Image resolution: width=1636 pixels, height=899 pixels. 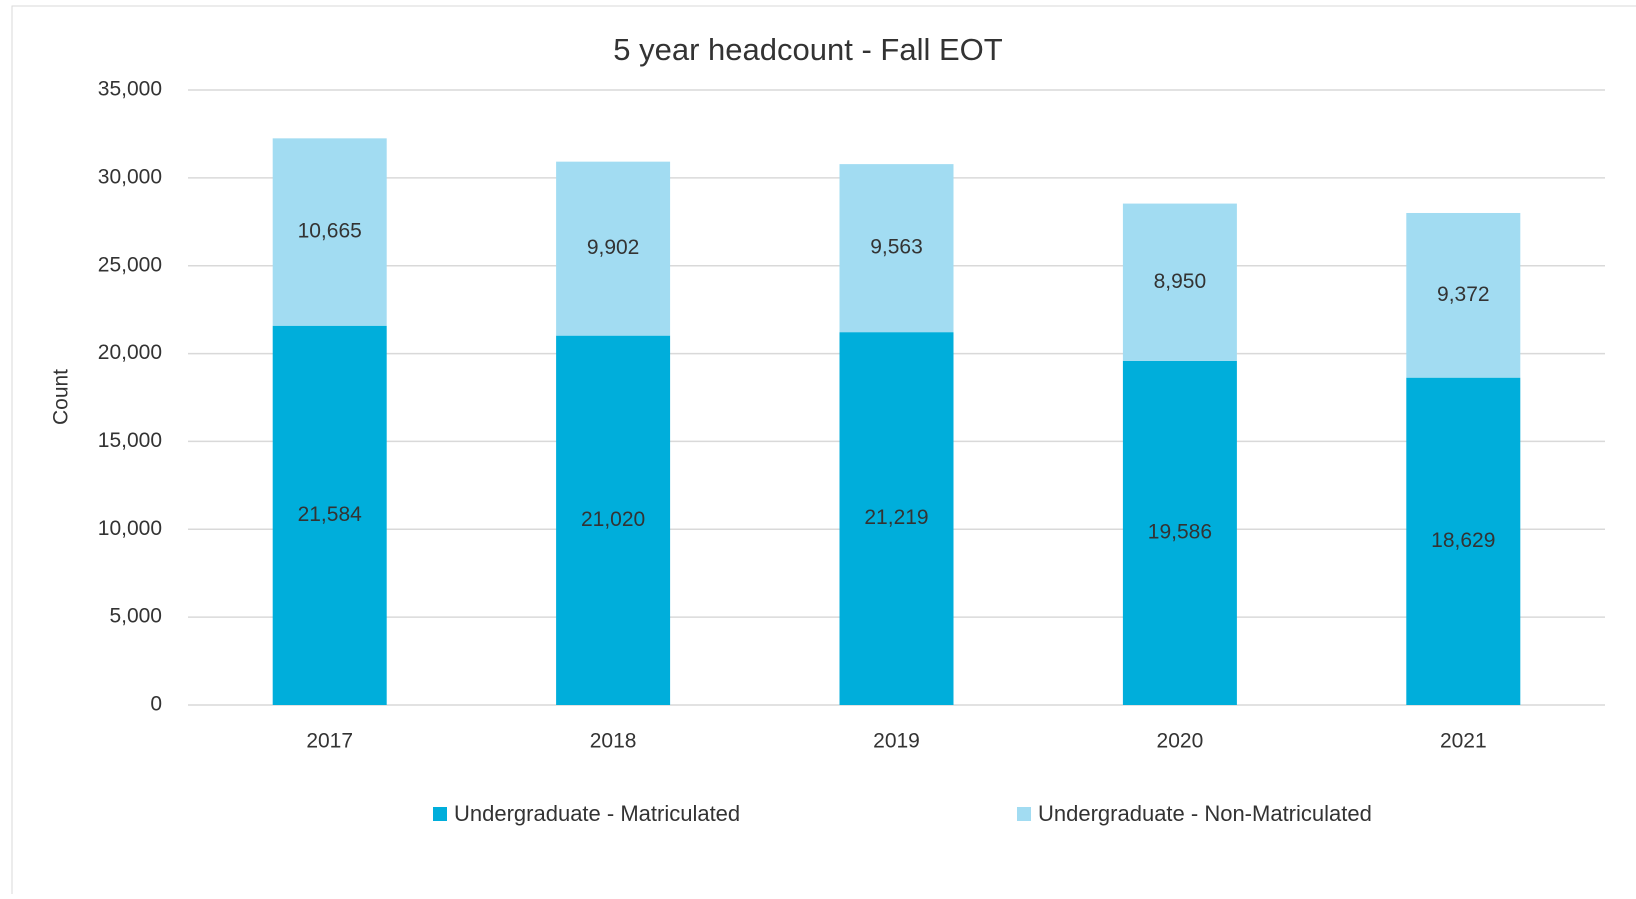 What do you see at coordinates (807, 49) in the screenshot?
I see `chart-title: 5 year headcount - Fall EOT` at bounding box center [807, 49].